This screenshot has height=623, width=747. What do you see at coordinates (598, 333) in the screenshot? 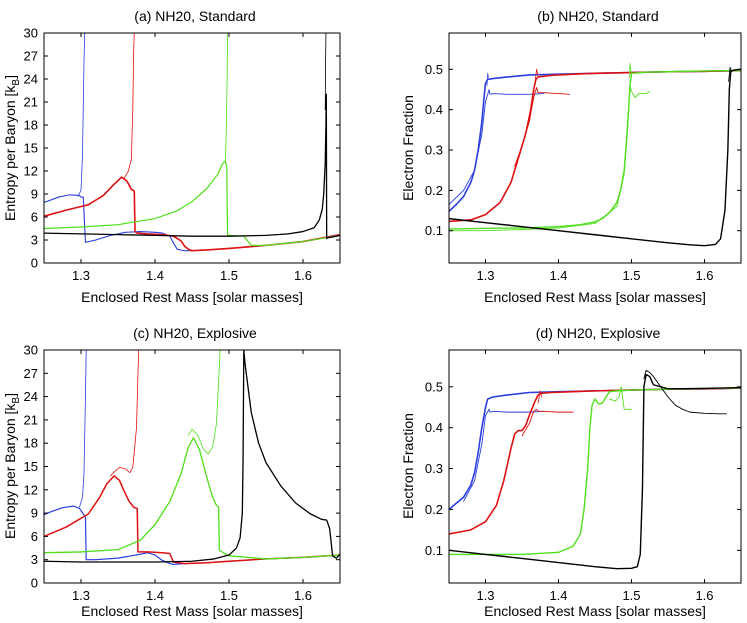
I see `panel-title: (d) NH20, Explosive` at bounding box center [598, 333].